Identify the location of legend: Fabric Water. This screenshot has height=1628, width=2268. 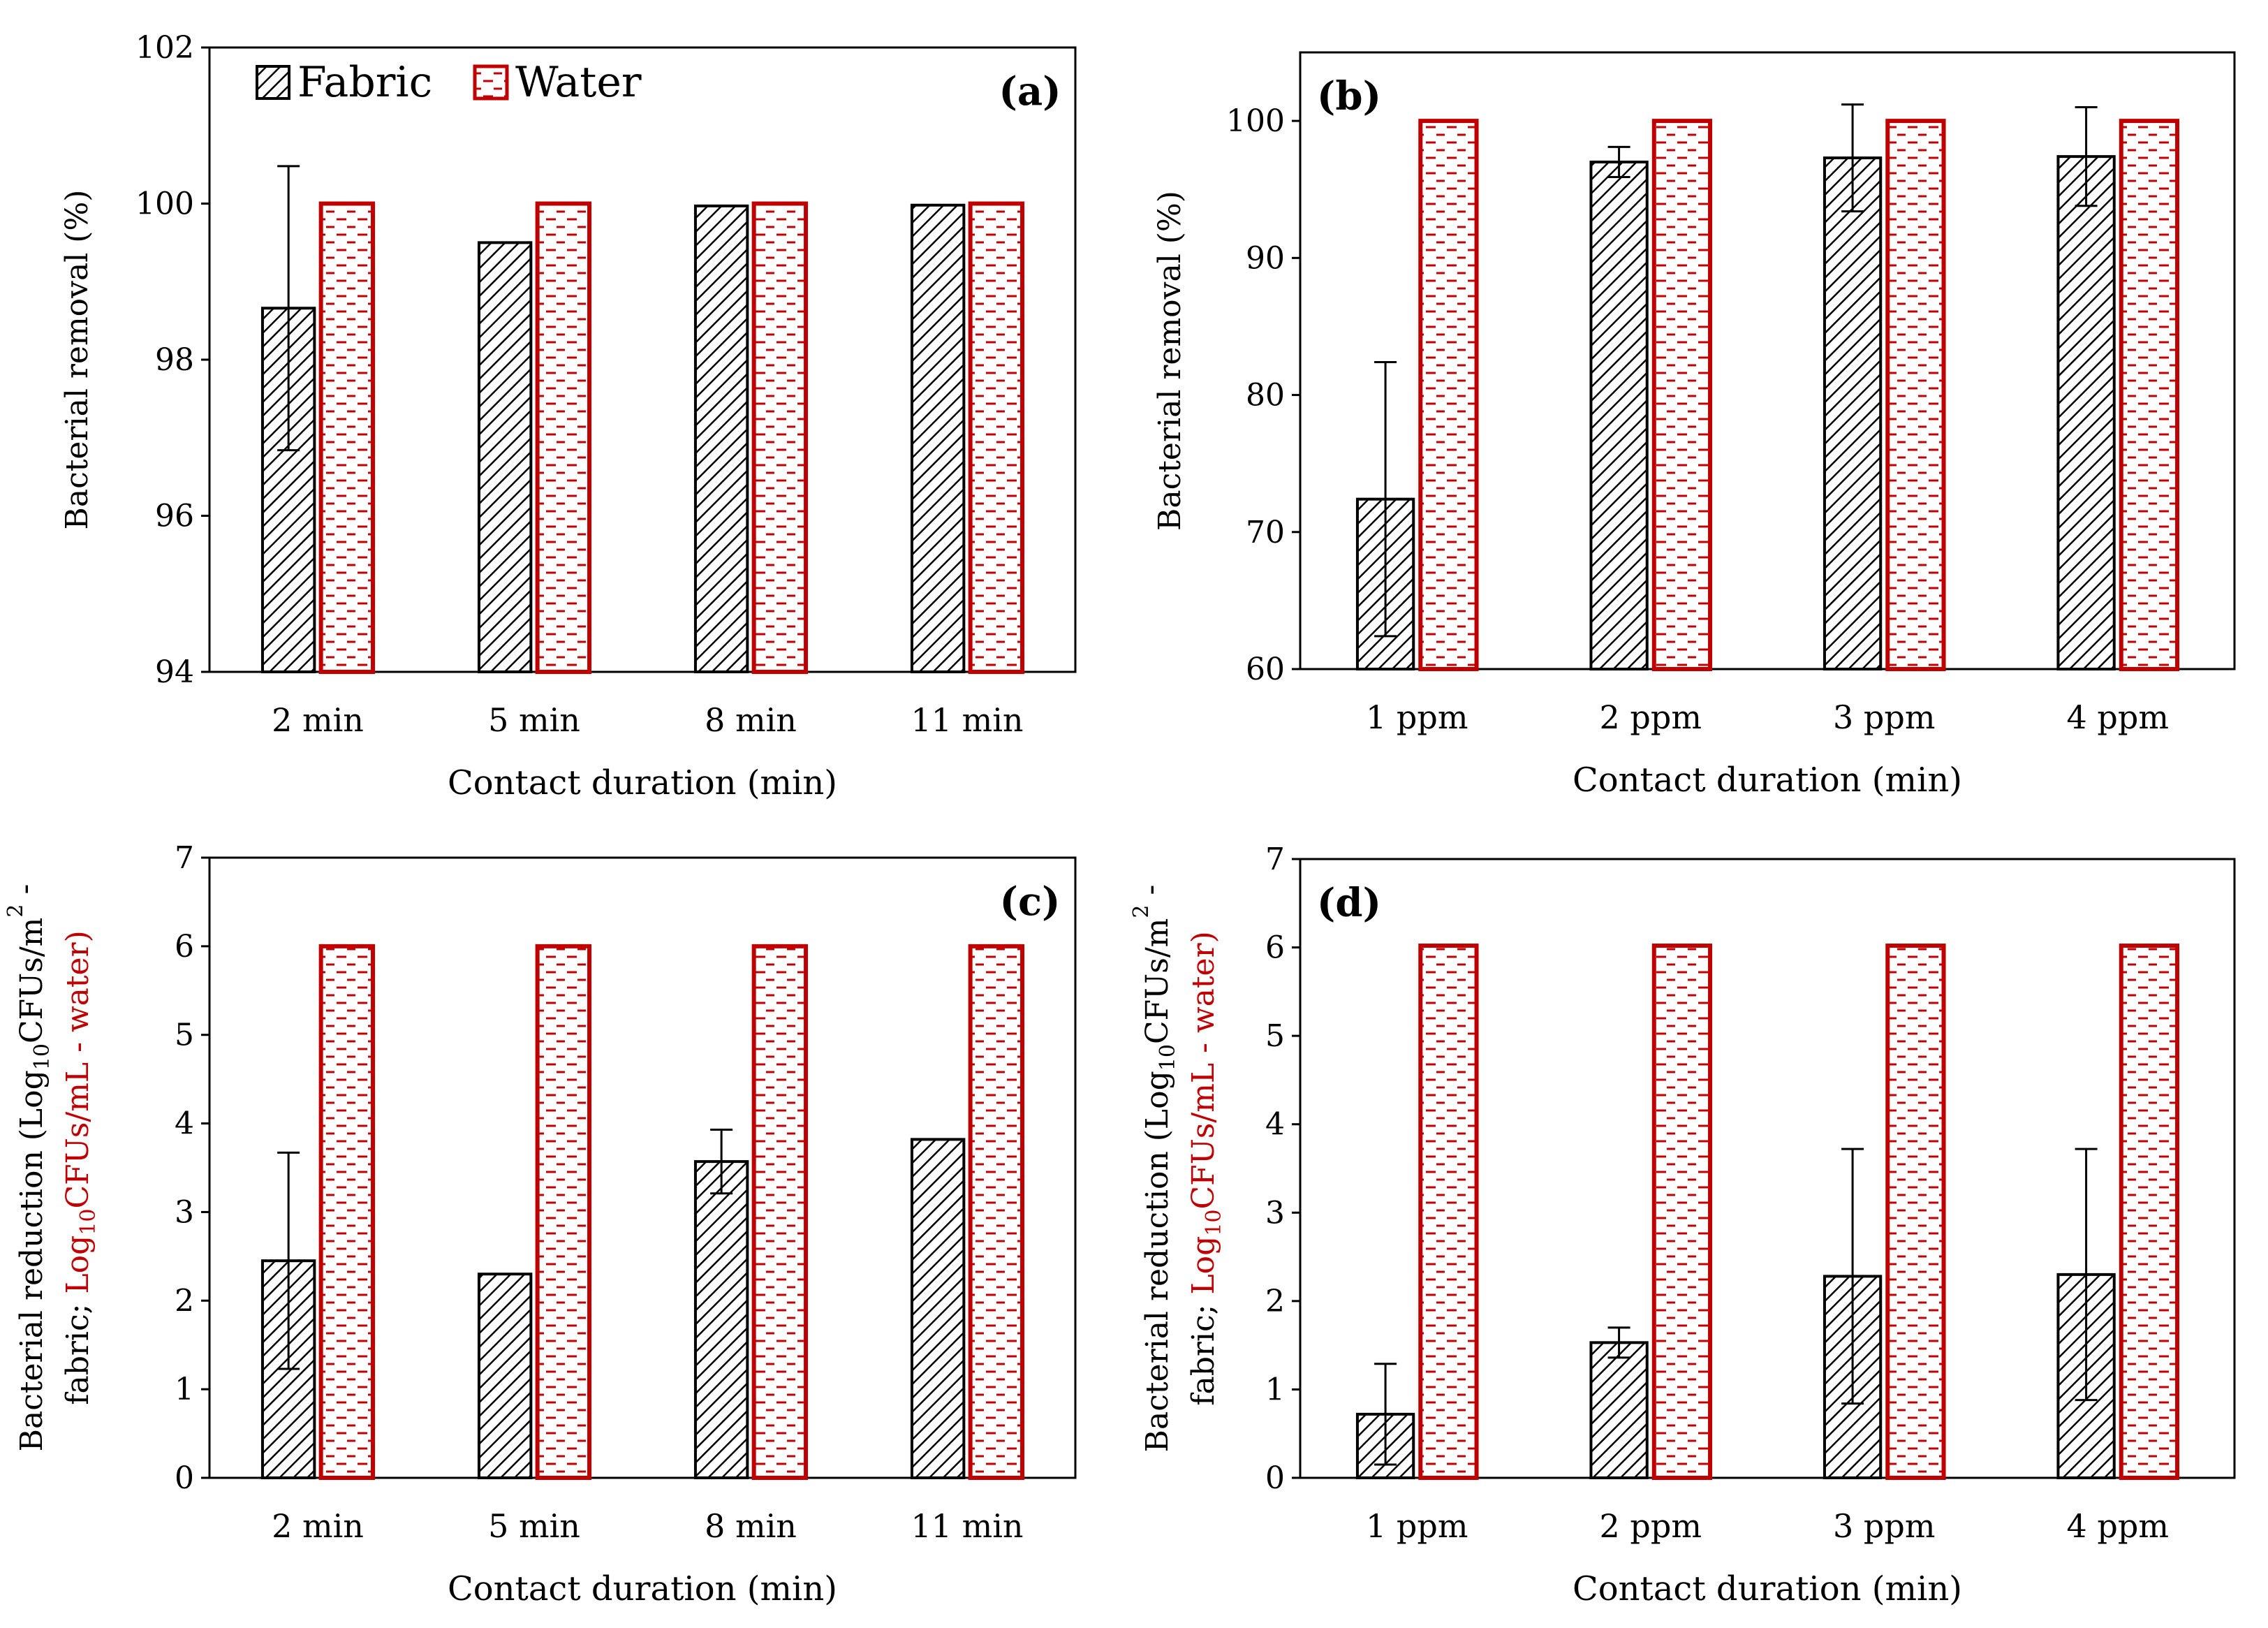
(449, 82).